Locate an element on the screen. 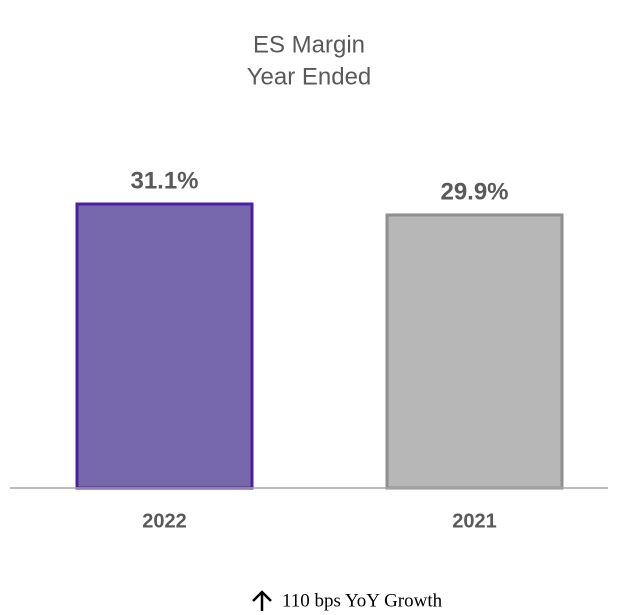  x-tick-label: 2022 is located at coordinates (164, 521).